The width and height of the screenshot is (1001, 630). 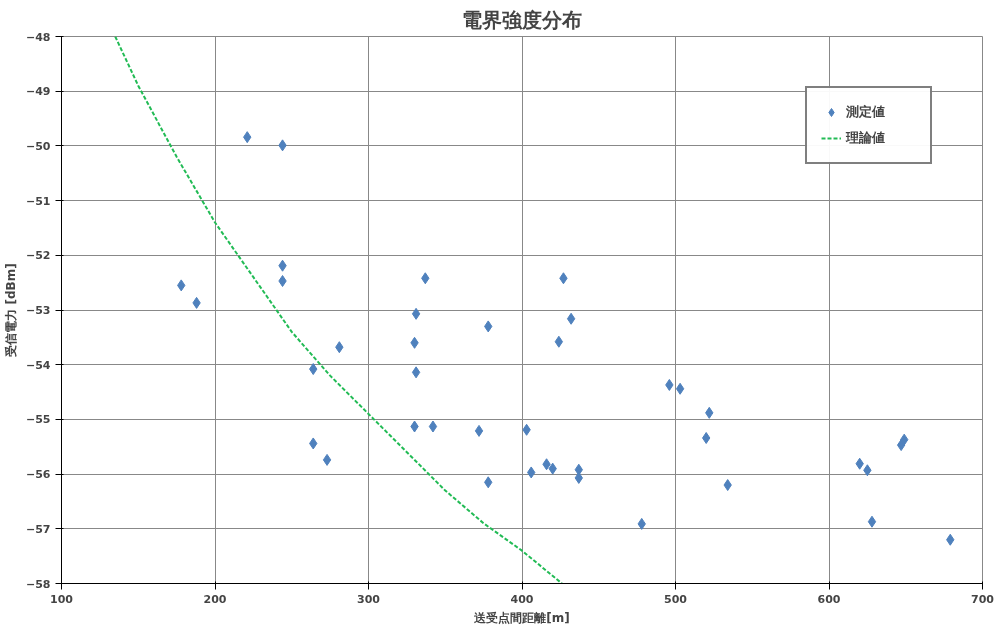 I want to click on legend-label: 測定値, so click(x=866, y=112).